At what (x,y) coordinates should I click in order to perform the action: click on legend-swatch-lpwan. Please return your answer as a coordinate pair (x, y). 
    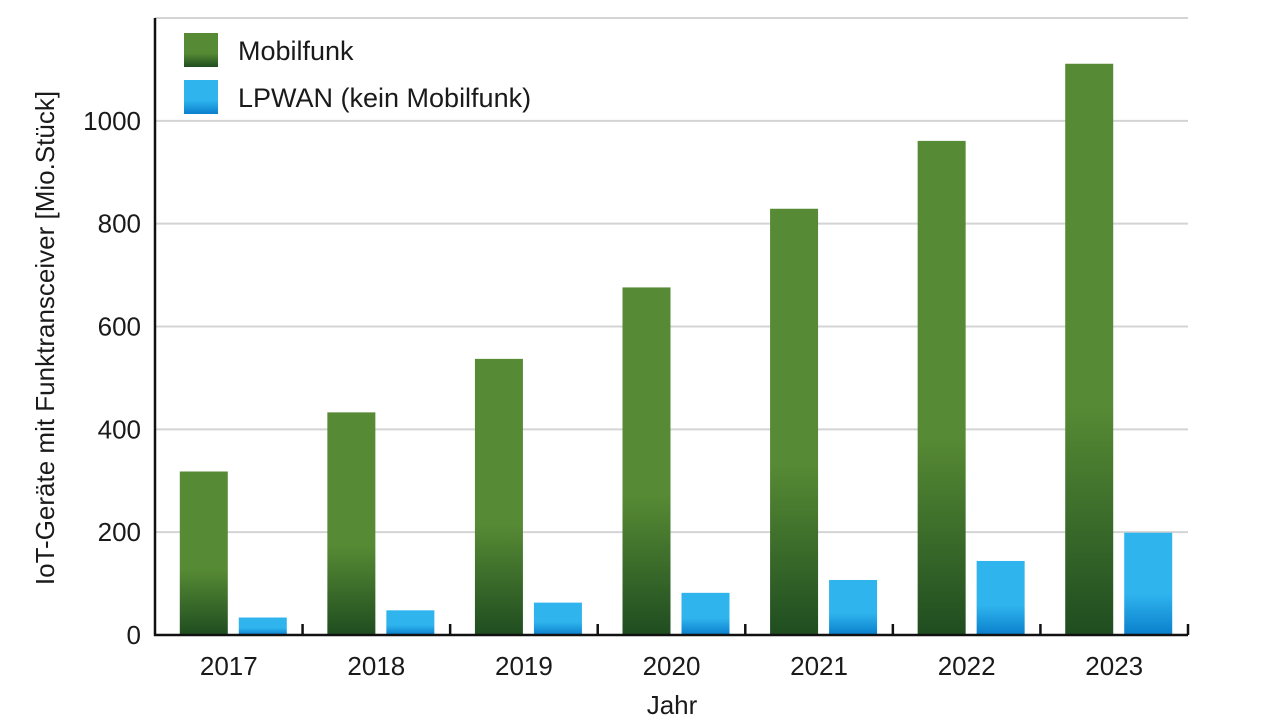
    Looking at the image, I should click on (201, 97).